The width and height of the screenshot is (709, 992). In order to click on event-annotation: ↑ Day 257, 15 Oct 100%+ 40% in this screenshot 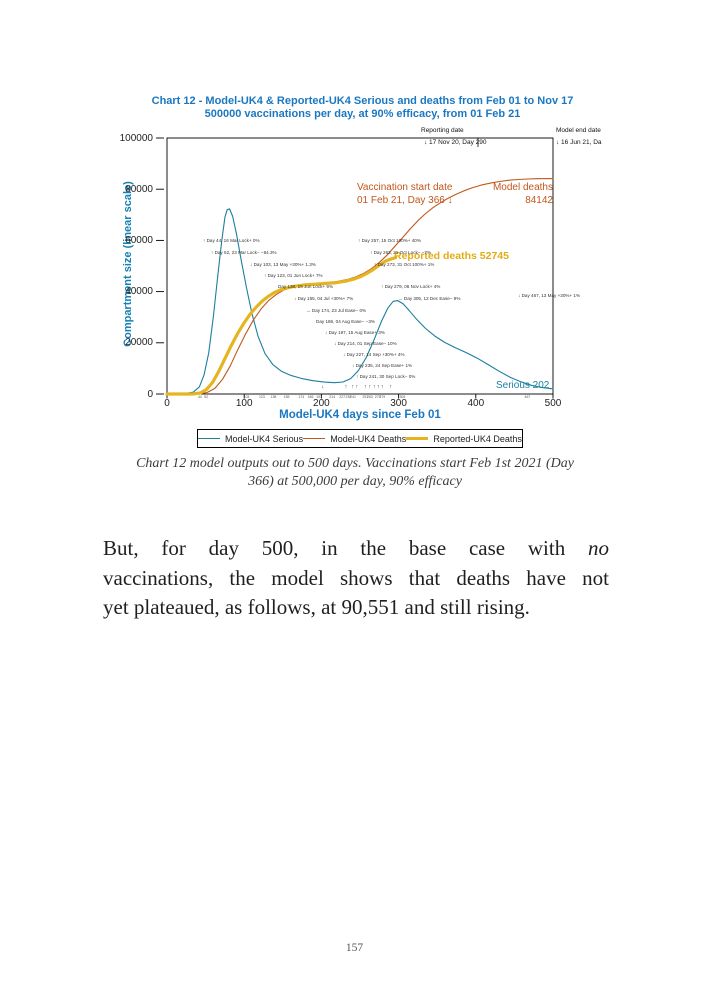, I will do `click(389, 240)`.